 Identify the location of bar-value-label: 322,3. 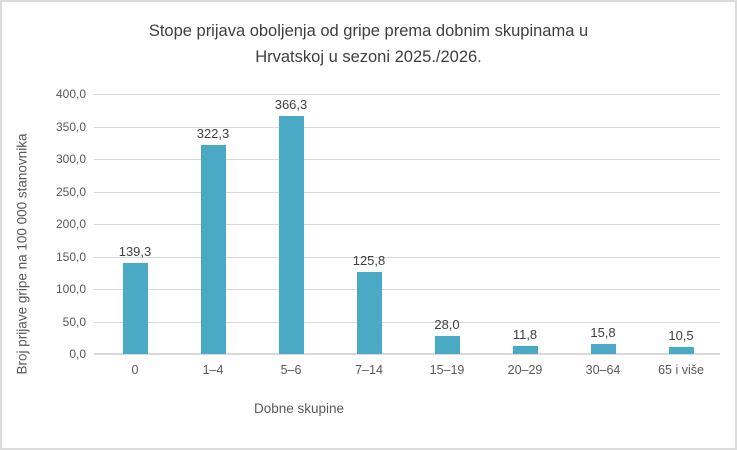
(213, 133).